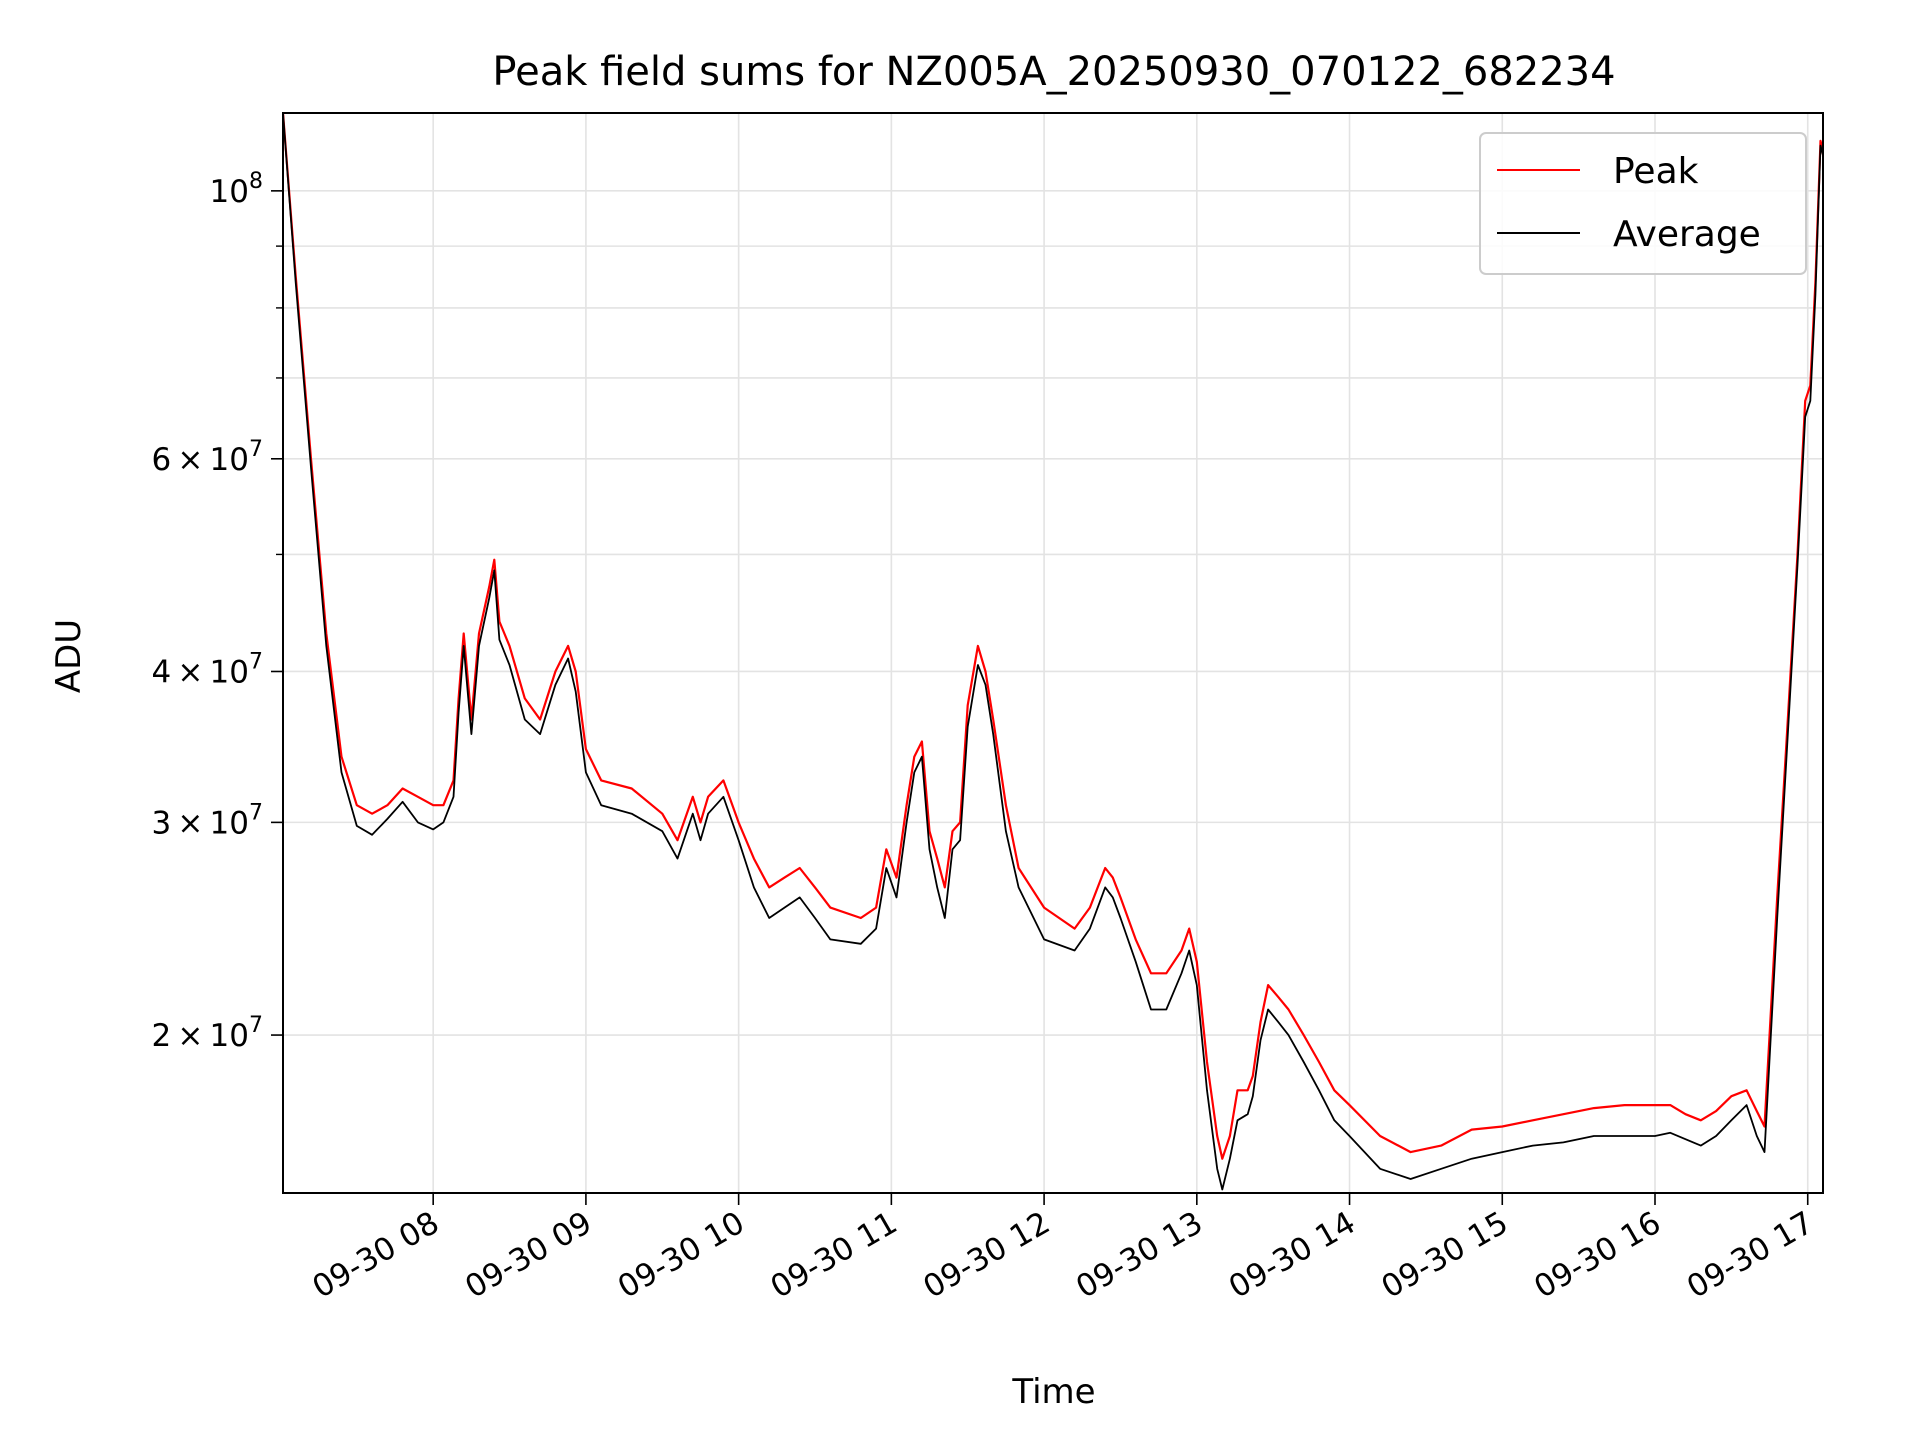  Describe the element at coordinates (207, 669) in the screenshot. I see `y-tick-label: 4 × 107` at that location.